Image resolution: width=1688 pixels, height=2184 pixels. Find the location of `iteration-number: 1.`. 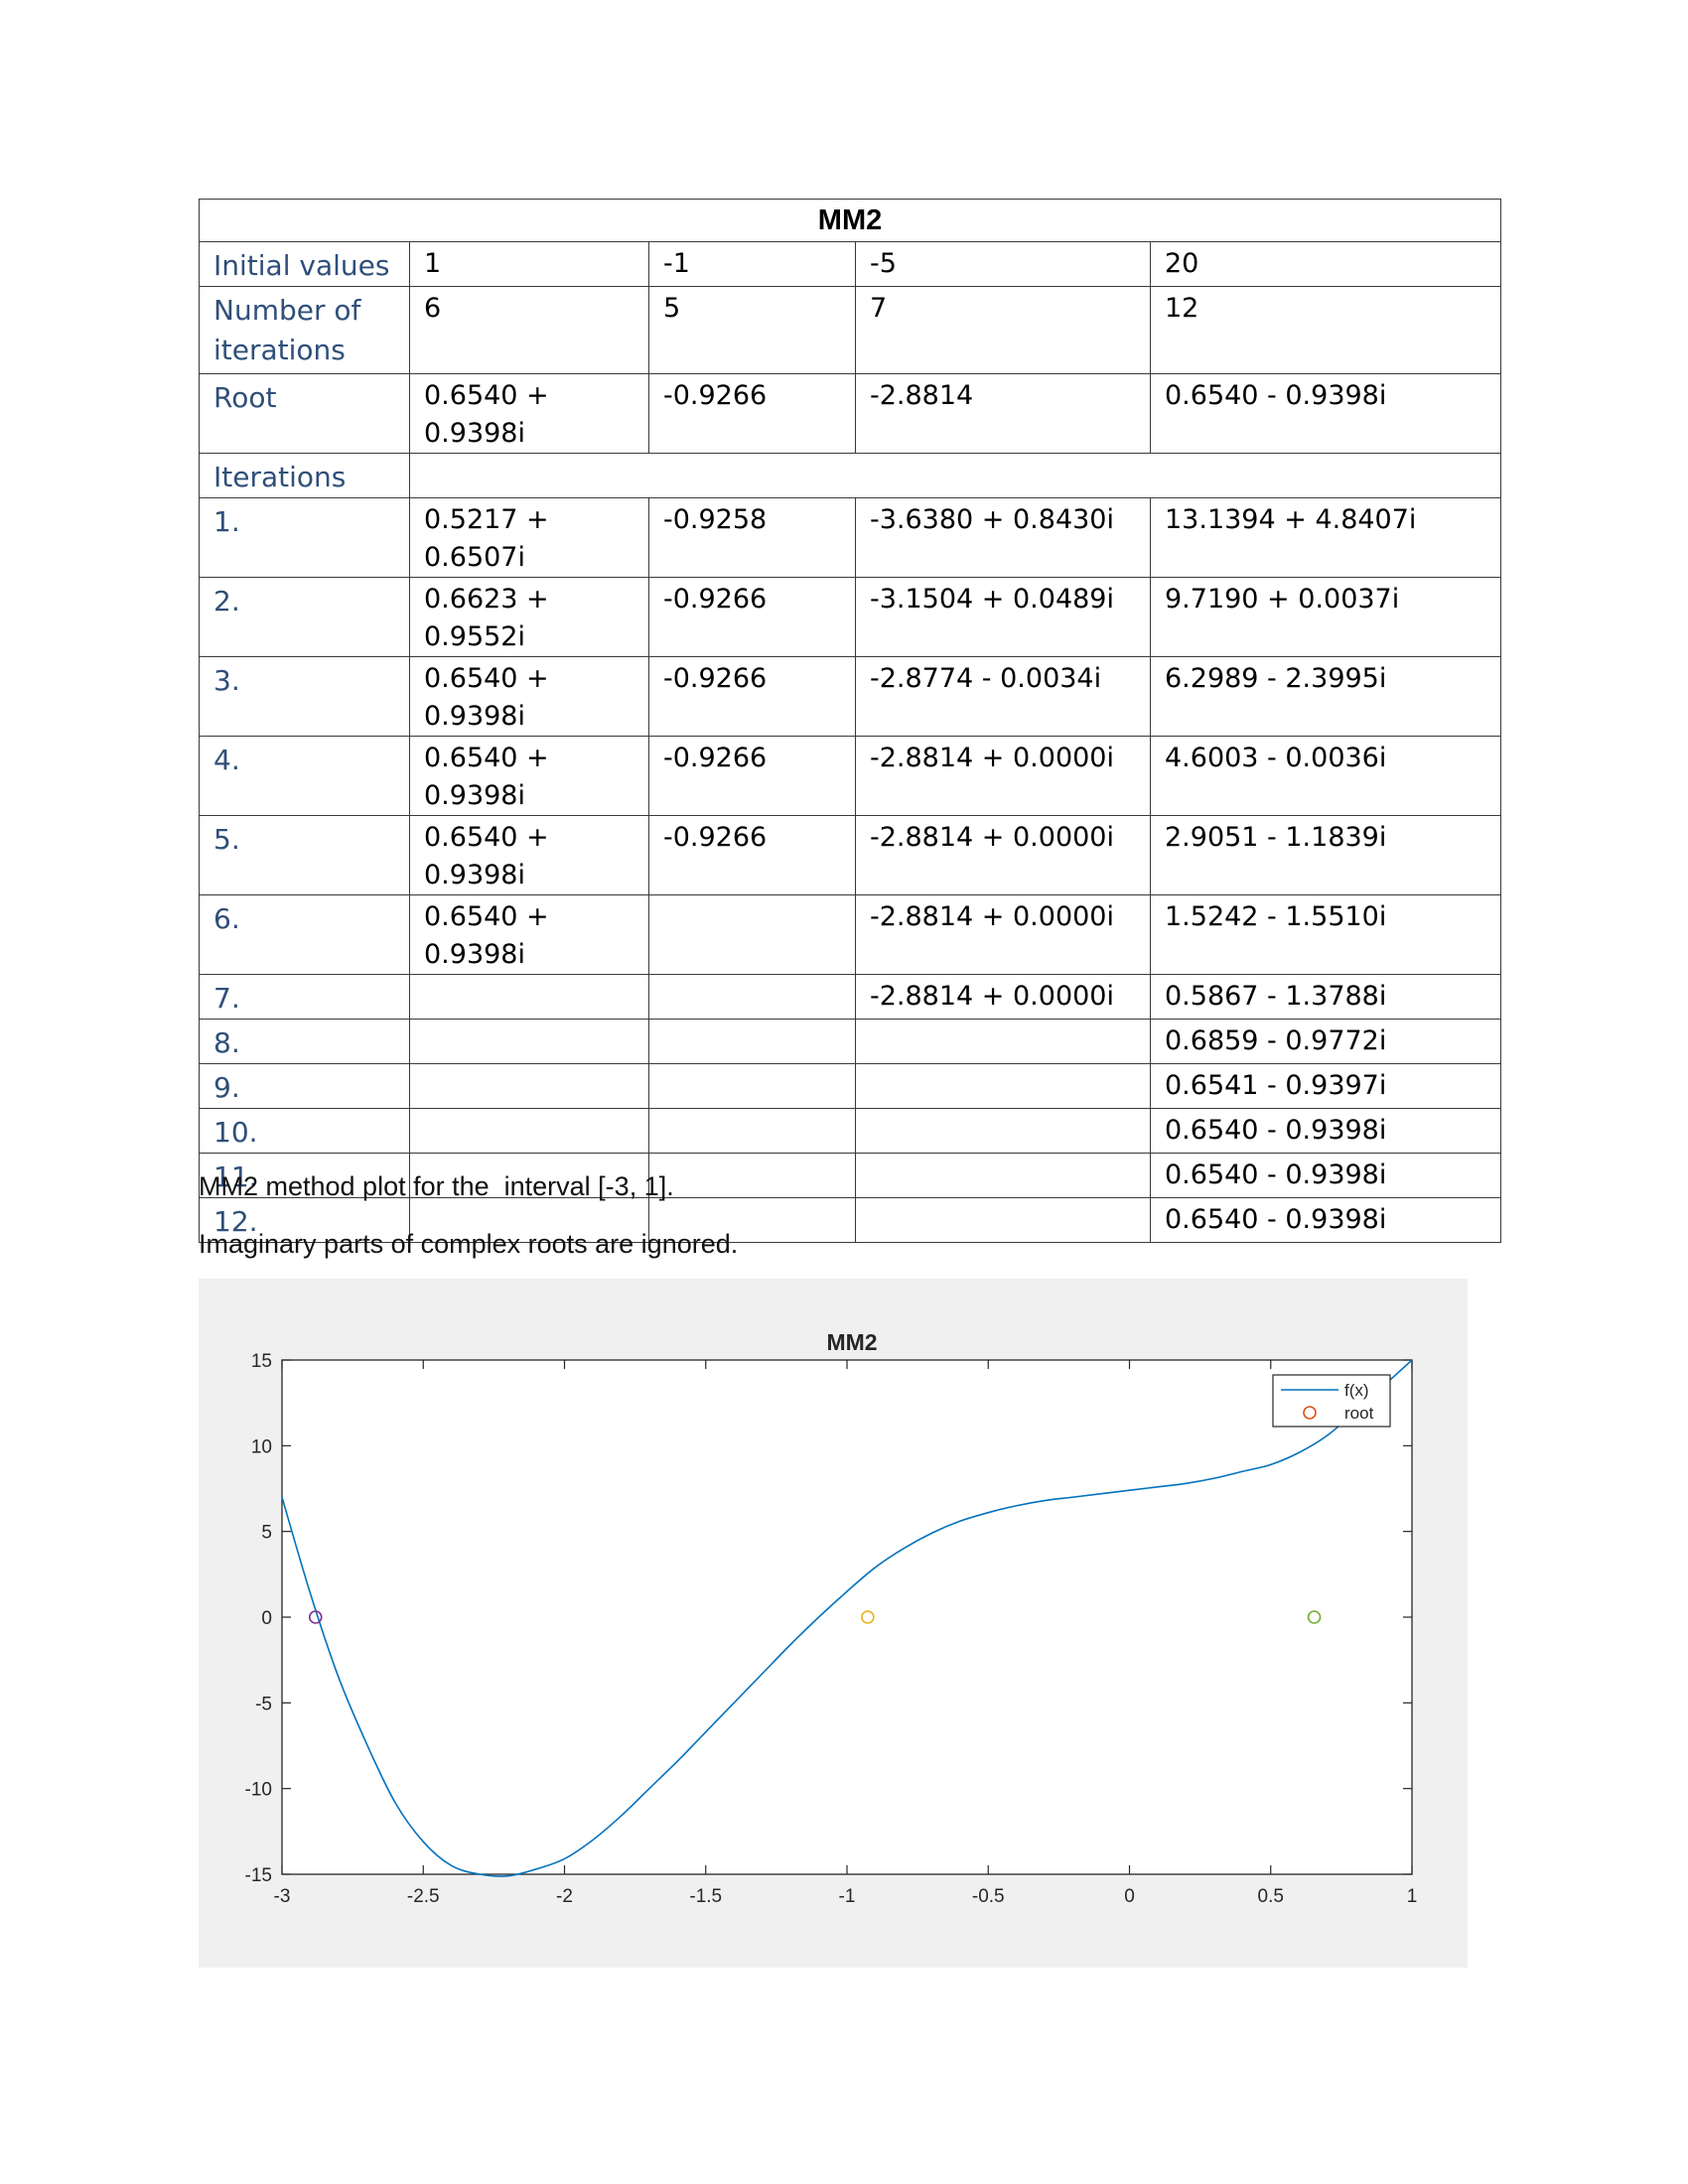

iteration-number: 1. is located at coordinates (304, 537).